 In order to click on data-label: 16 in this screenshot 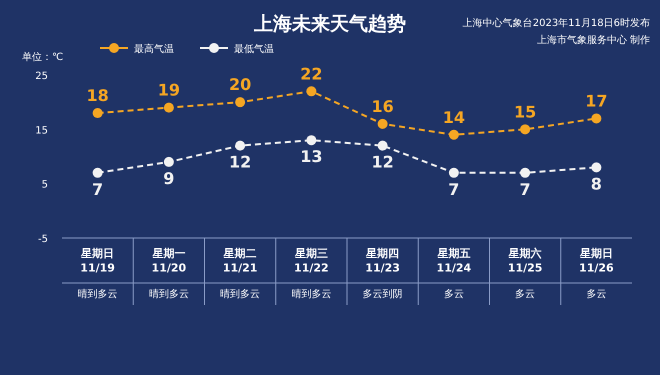, I will do `click(382, 106)`.